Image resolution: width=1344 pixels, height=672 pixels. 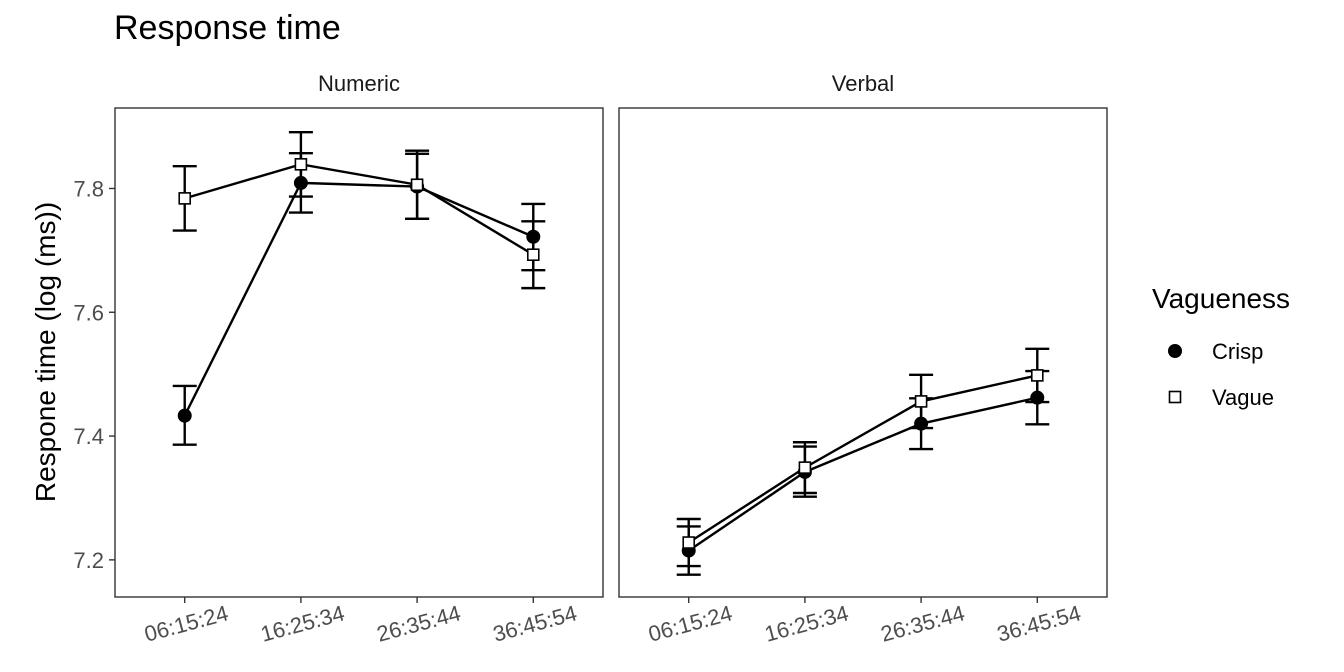 What do you see at coordinates (1243, 397) in the screenshot?
I see `legend-label: Vague` at bounding box center [1243, 397].